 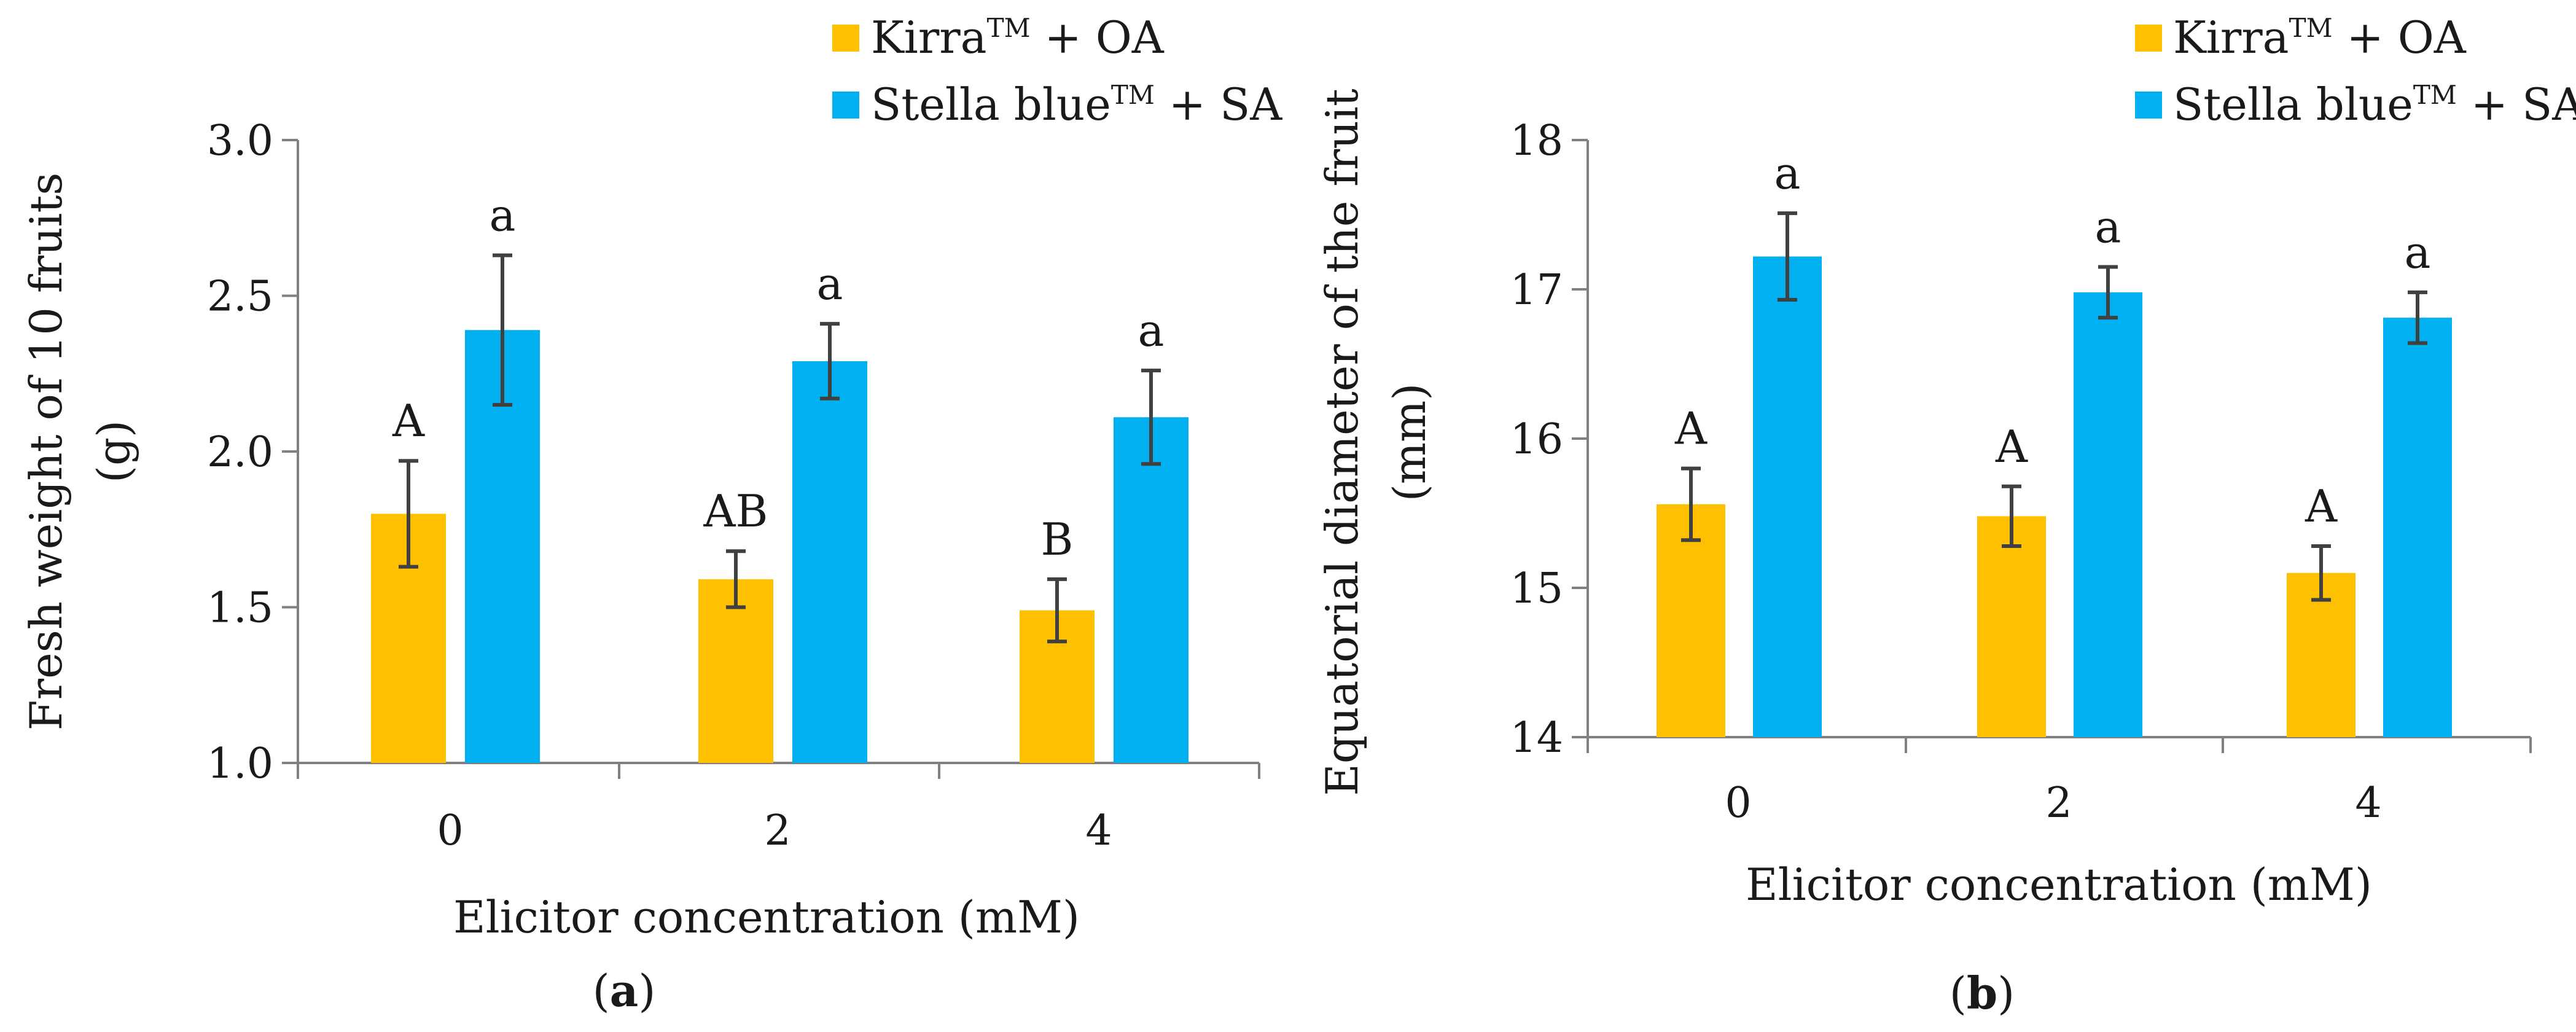 I want to click on x-tick-label-a: 0, so click(x=450, y=831).